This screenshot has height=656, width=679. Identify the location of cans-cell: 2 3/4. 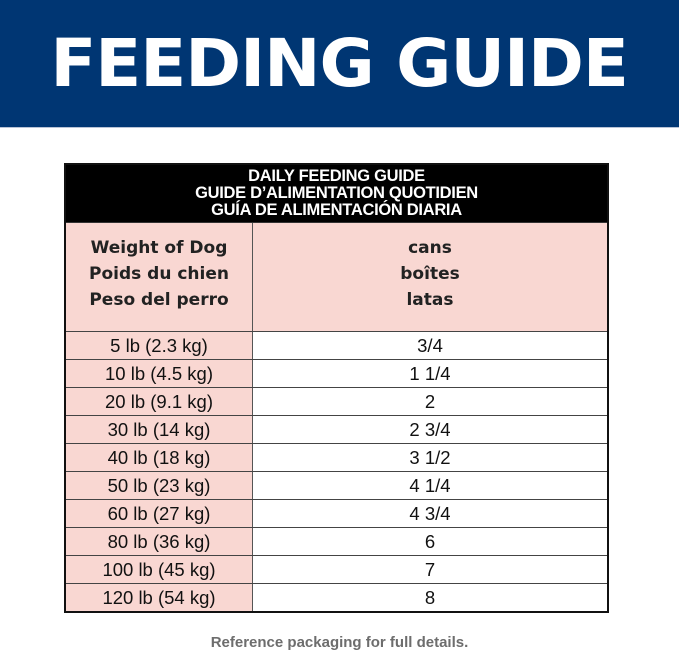
(430, 429).